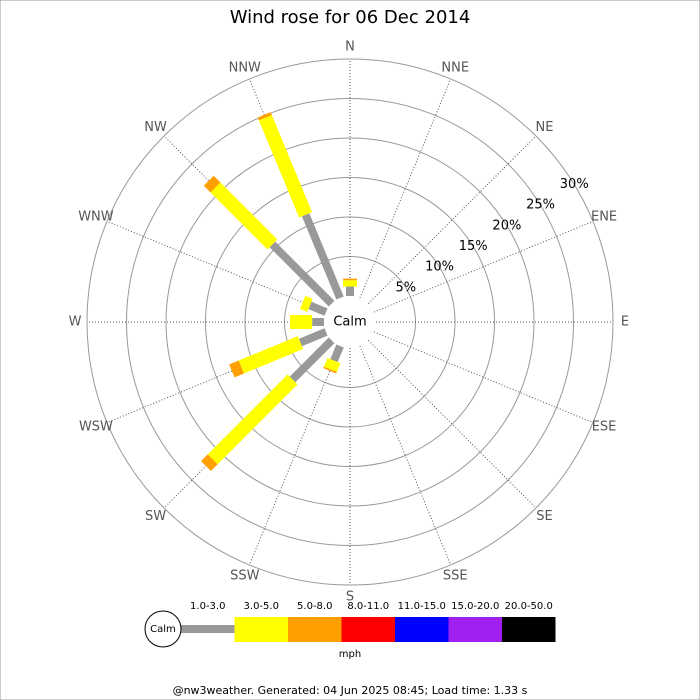 The image size is (700, 700). Describe the element at coordinates (261, 606) in the screenshot. I see `legend-label: 3.0-5.0` at that location.